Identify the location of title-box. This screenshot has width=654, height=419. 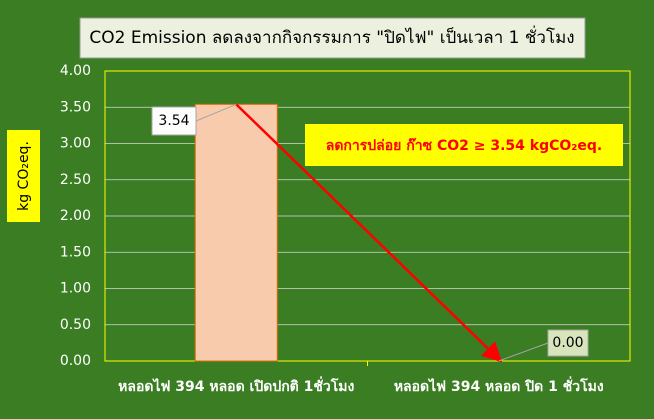
(332, 38).